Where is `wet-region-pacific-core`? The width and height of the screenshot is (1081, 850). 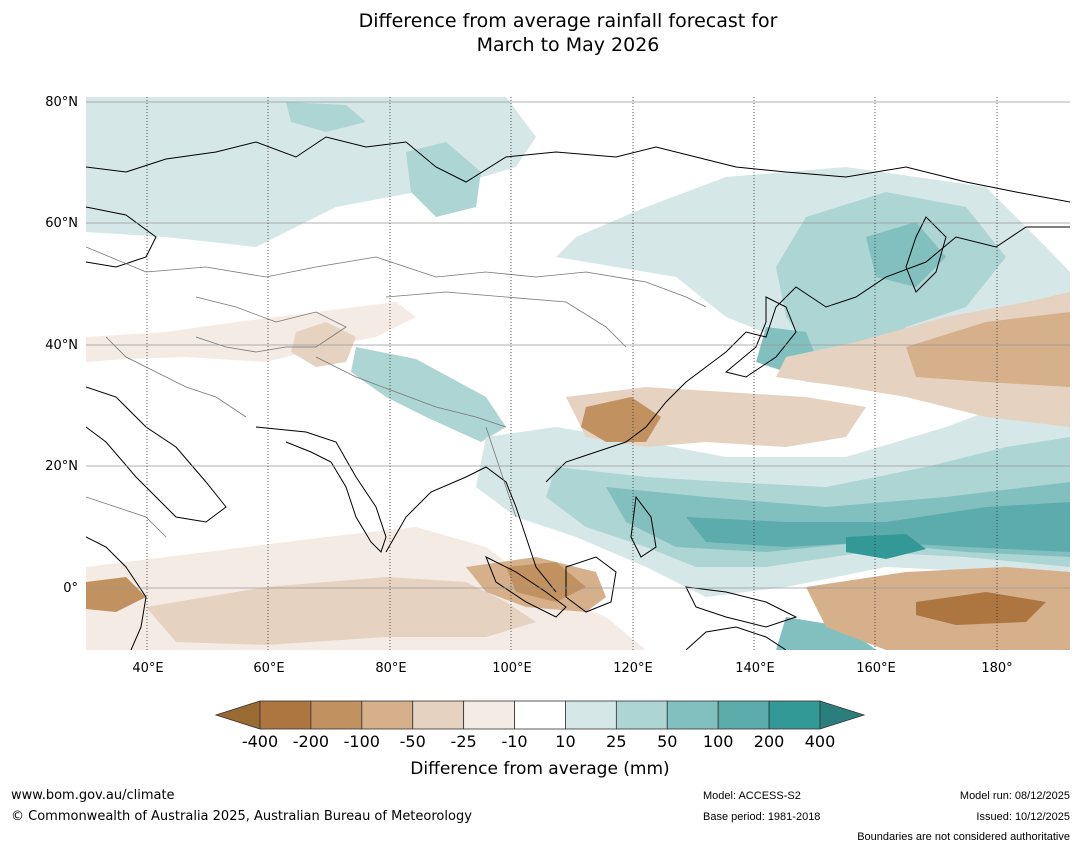
wet-region-pacific-core is located at coordinates (878, 527).